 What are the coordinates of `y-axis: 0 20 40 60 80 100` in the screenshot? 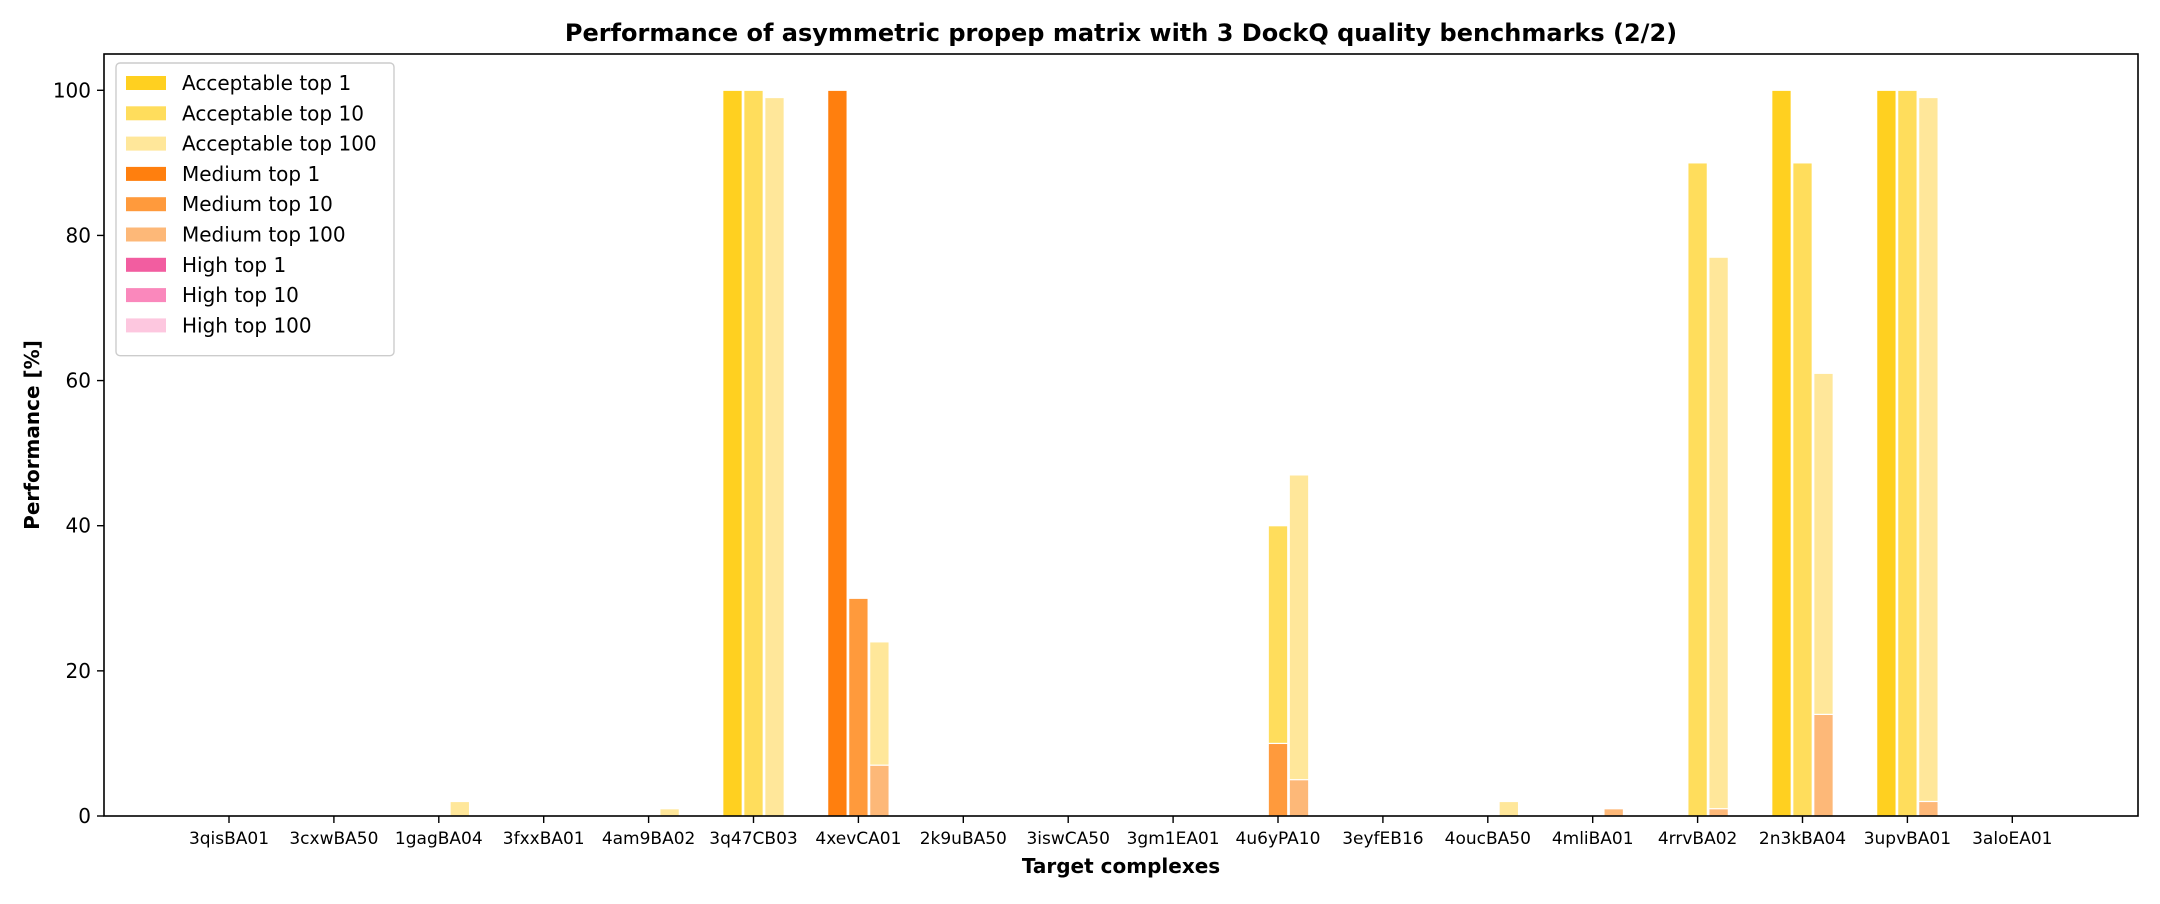 It's located at (78, 453).